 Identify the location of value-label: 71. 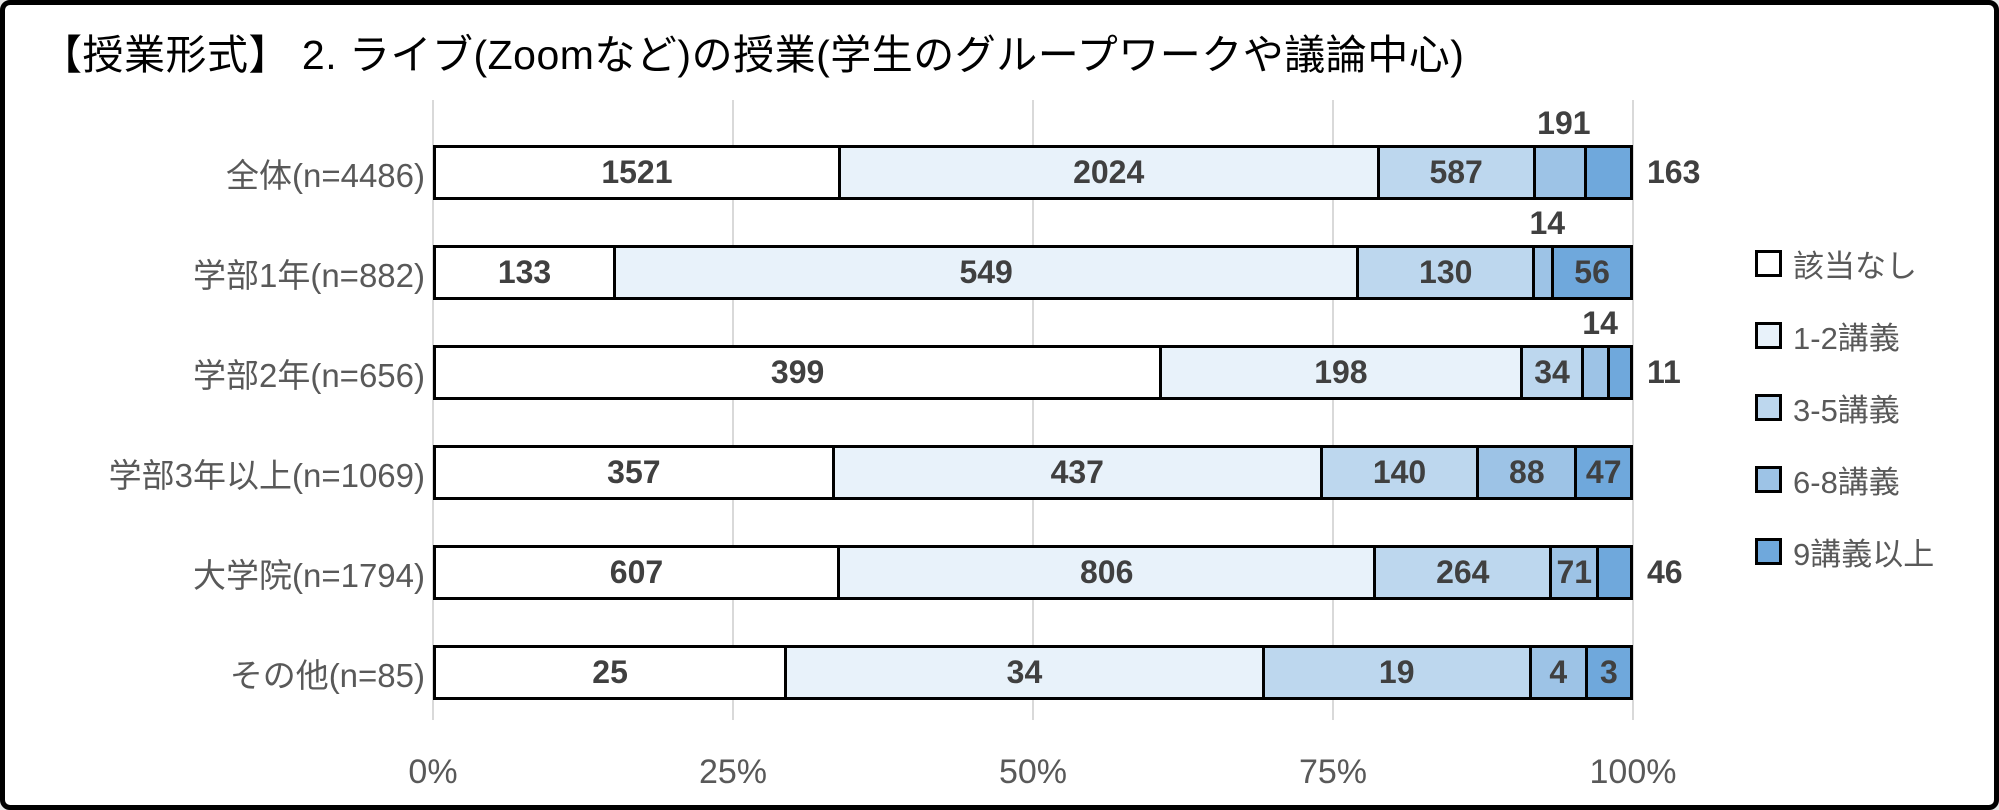
(1574, 572).